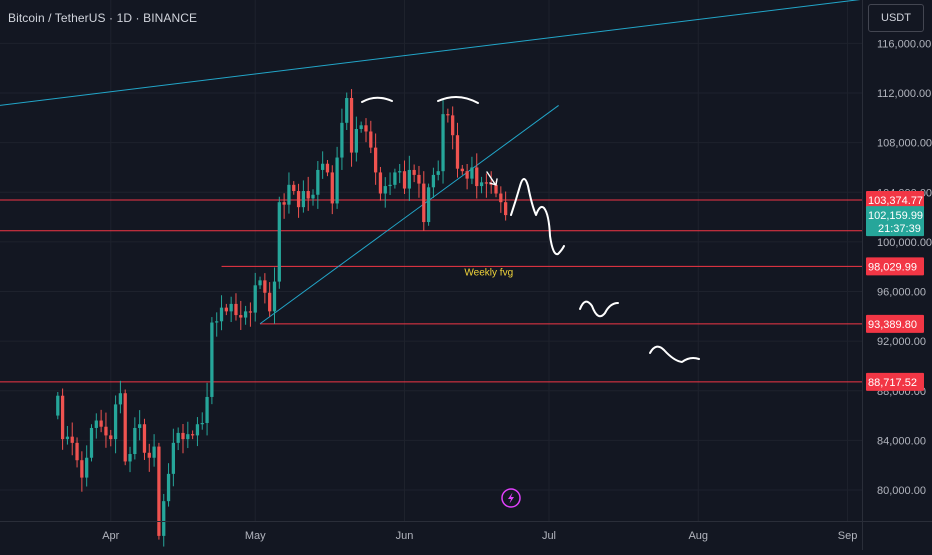 The image size is (932, 555). What do you see at coordinates (103, 18) in the screenshot?
I see `symbol-title: Bitcoin / TetherUS · 1D · BINANCE` at bounding box center [103, 18].